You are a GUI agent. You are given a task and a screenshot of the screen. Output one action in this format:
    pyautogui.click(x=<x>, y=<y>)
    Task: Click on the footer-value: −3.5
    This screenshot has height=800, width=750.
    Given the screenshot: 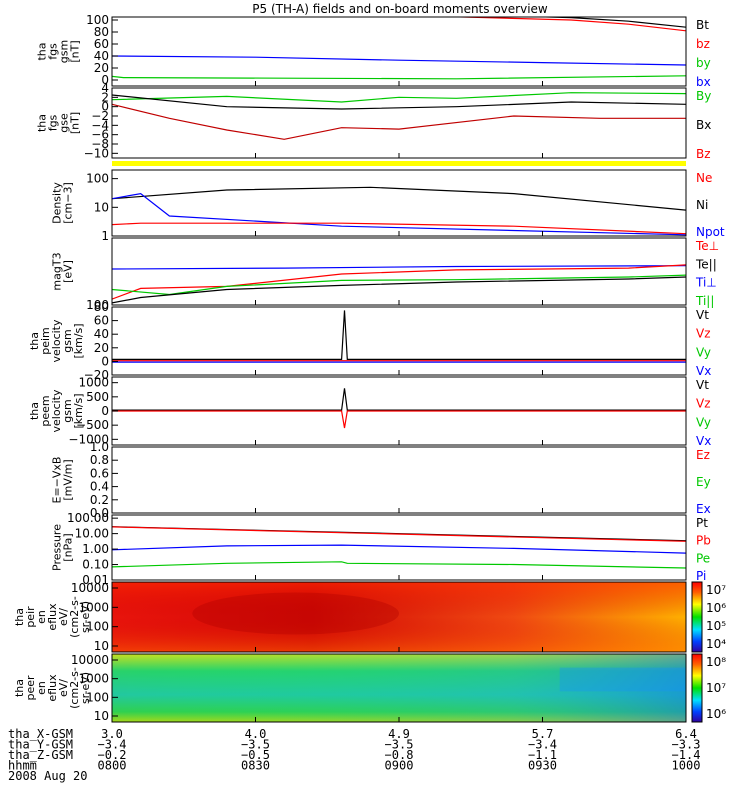 What is the action you would take?
    pyautogui.click(x=399, y=745)
    